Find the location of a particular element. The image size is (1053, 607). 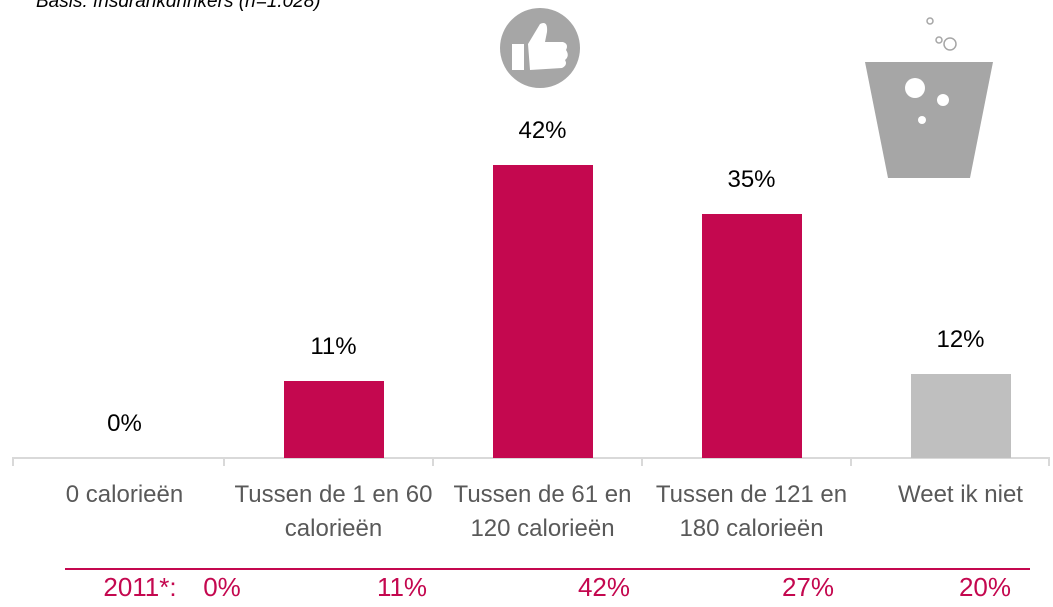

comparison-value: 11% is located at coordinates (402, 587).